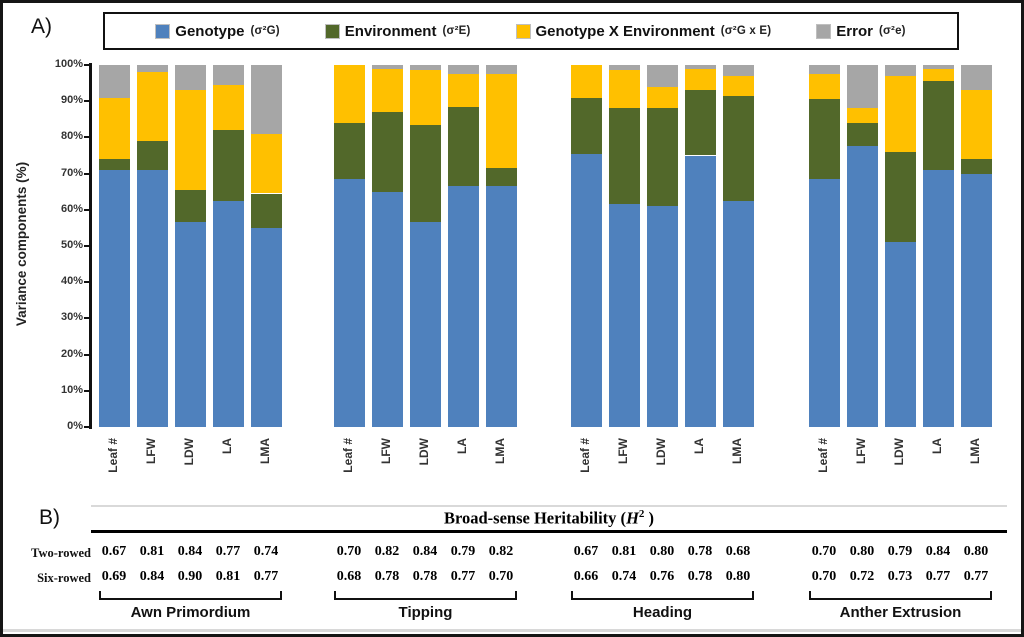 The image size is (1024, 637). What do you see at coordinates (824, 31) in the screenshot?
I see `legend-swatch-error-icon` at bounding box center [824, 31].